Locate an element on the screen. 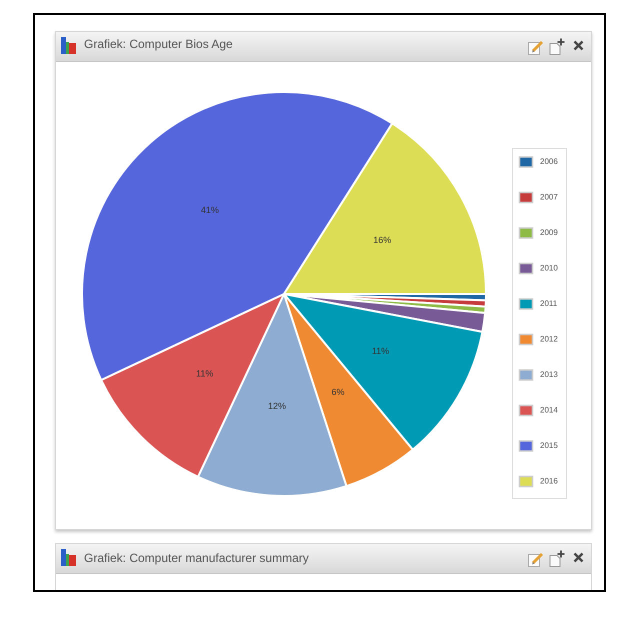 Image resolution: width=640 pixels, height=640 pixels. chart-title: Grafiek: Computer Bios Age is located at coordinates (159, 44).